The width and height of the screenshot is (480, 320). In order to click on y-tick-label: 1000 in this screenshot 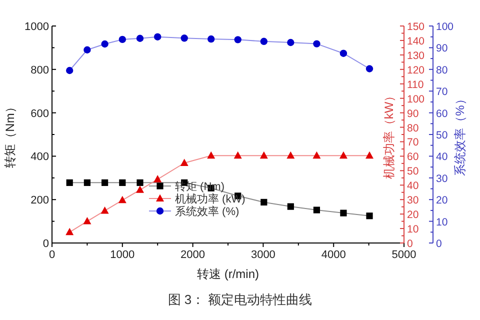, I will do `click(36, 27)`.